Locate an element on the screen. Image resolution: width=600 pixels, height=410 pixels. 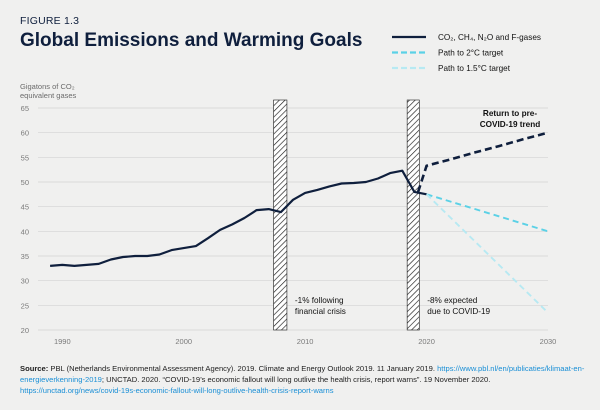
y-tick-label: 25 is located at coordinates (25, 305).